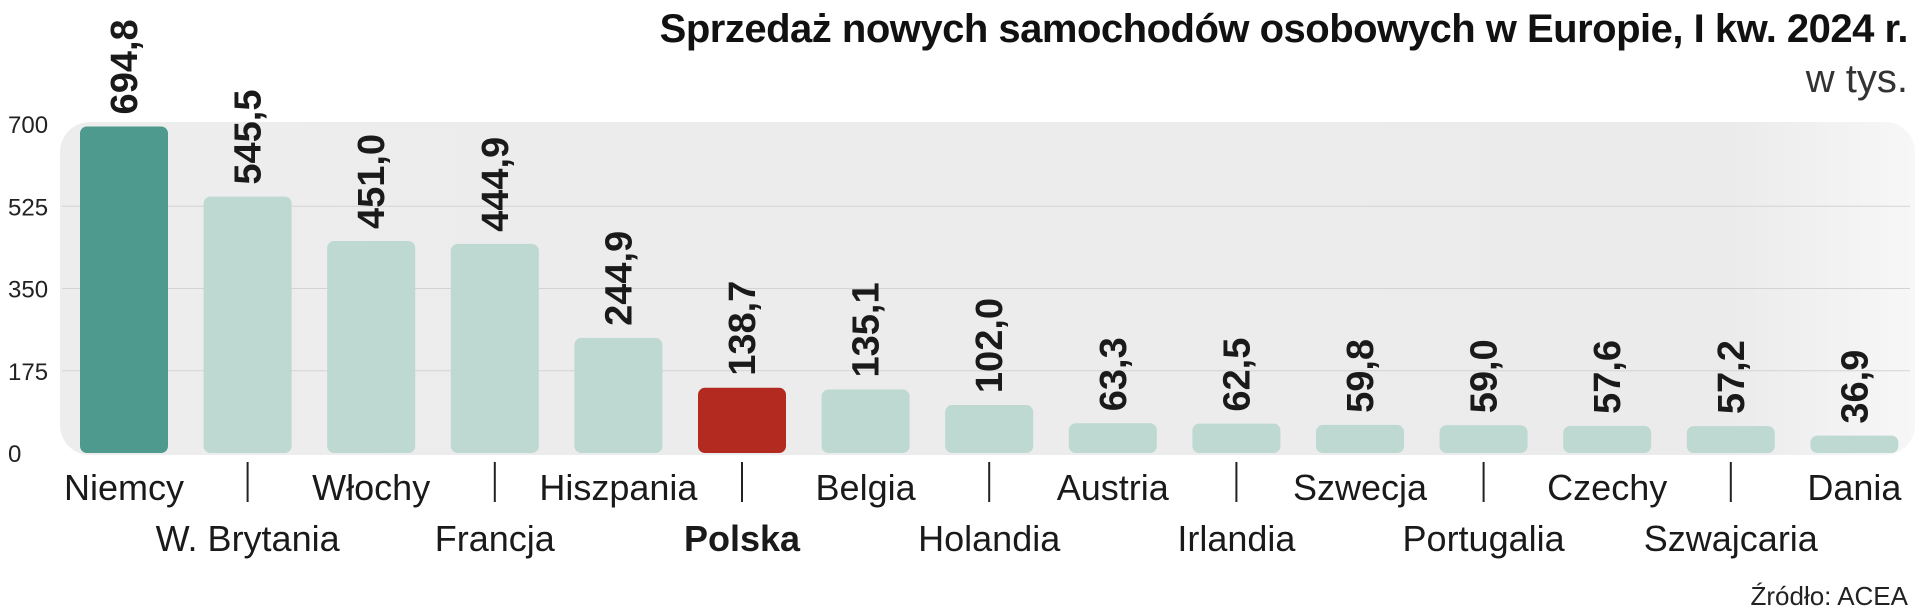  What do you see at coordinates (989, 538) in the screenshot?
I see `category-label: Holandia` at bounding box center [989, 538].